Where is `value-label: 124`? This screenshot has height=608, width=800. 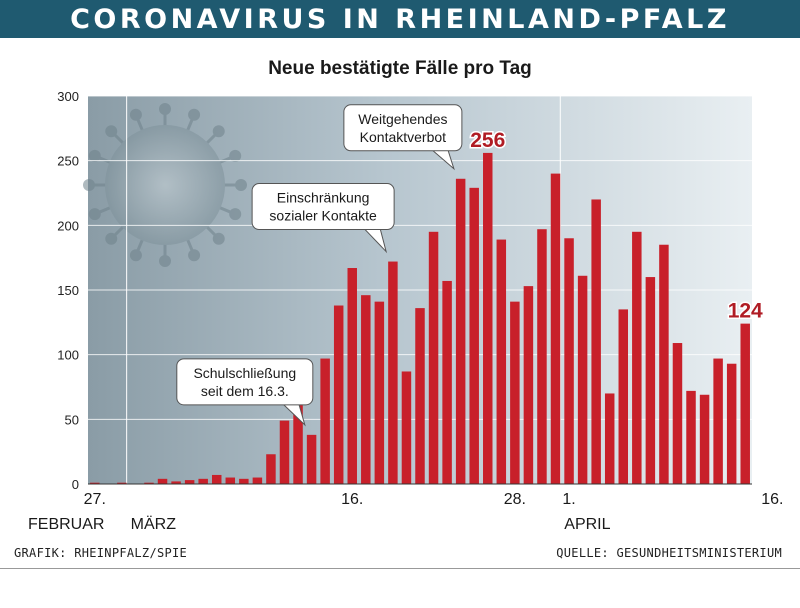 value-label: 124 is located at coordinates (745, 311).